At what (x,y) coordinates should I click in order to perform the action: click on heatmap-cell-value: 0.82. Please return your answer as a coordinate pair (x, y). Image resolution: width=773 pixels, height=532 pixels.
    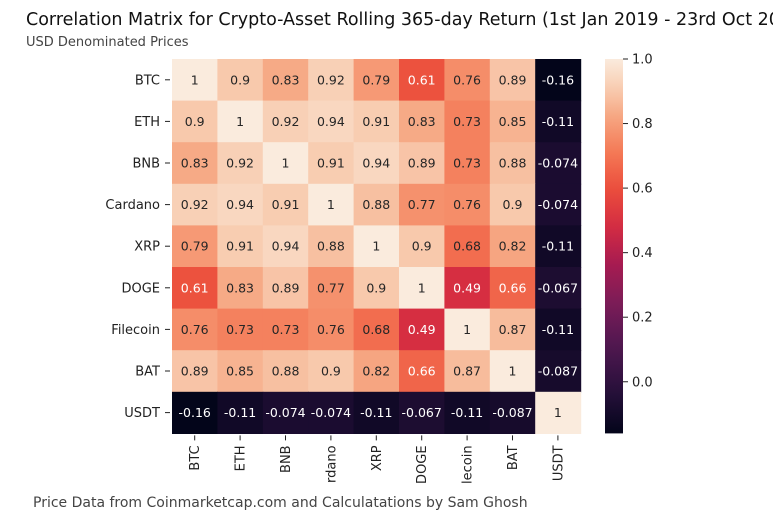
    Looking at the image, I should click on (376, 371).